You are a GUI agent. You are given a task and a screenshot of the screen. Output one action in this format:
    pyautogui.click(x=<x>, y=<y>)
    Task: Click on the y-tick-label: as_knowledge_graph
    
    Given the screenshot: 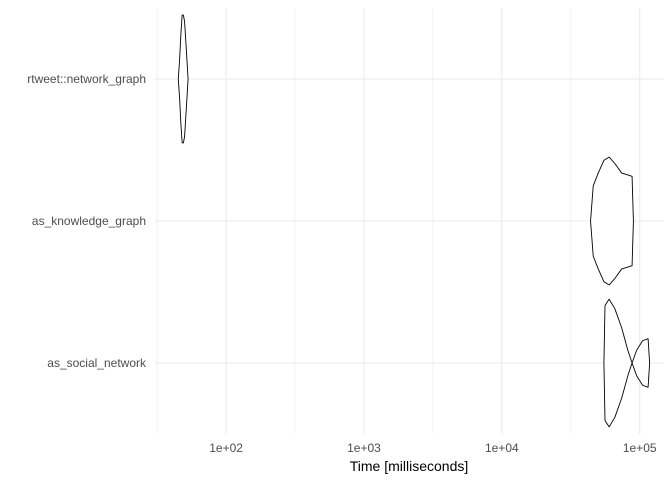 What is the action you would take?
    pyautogui.click(x=89, y=221)
    